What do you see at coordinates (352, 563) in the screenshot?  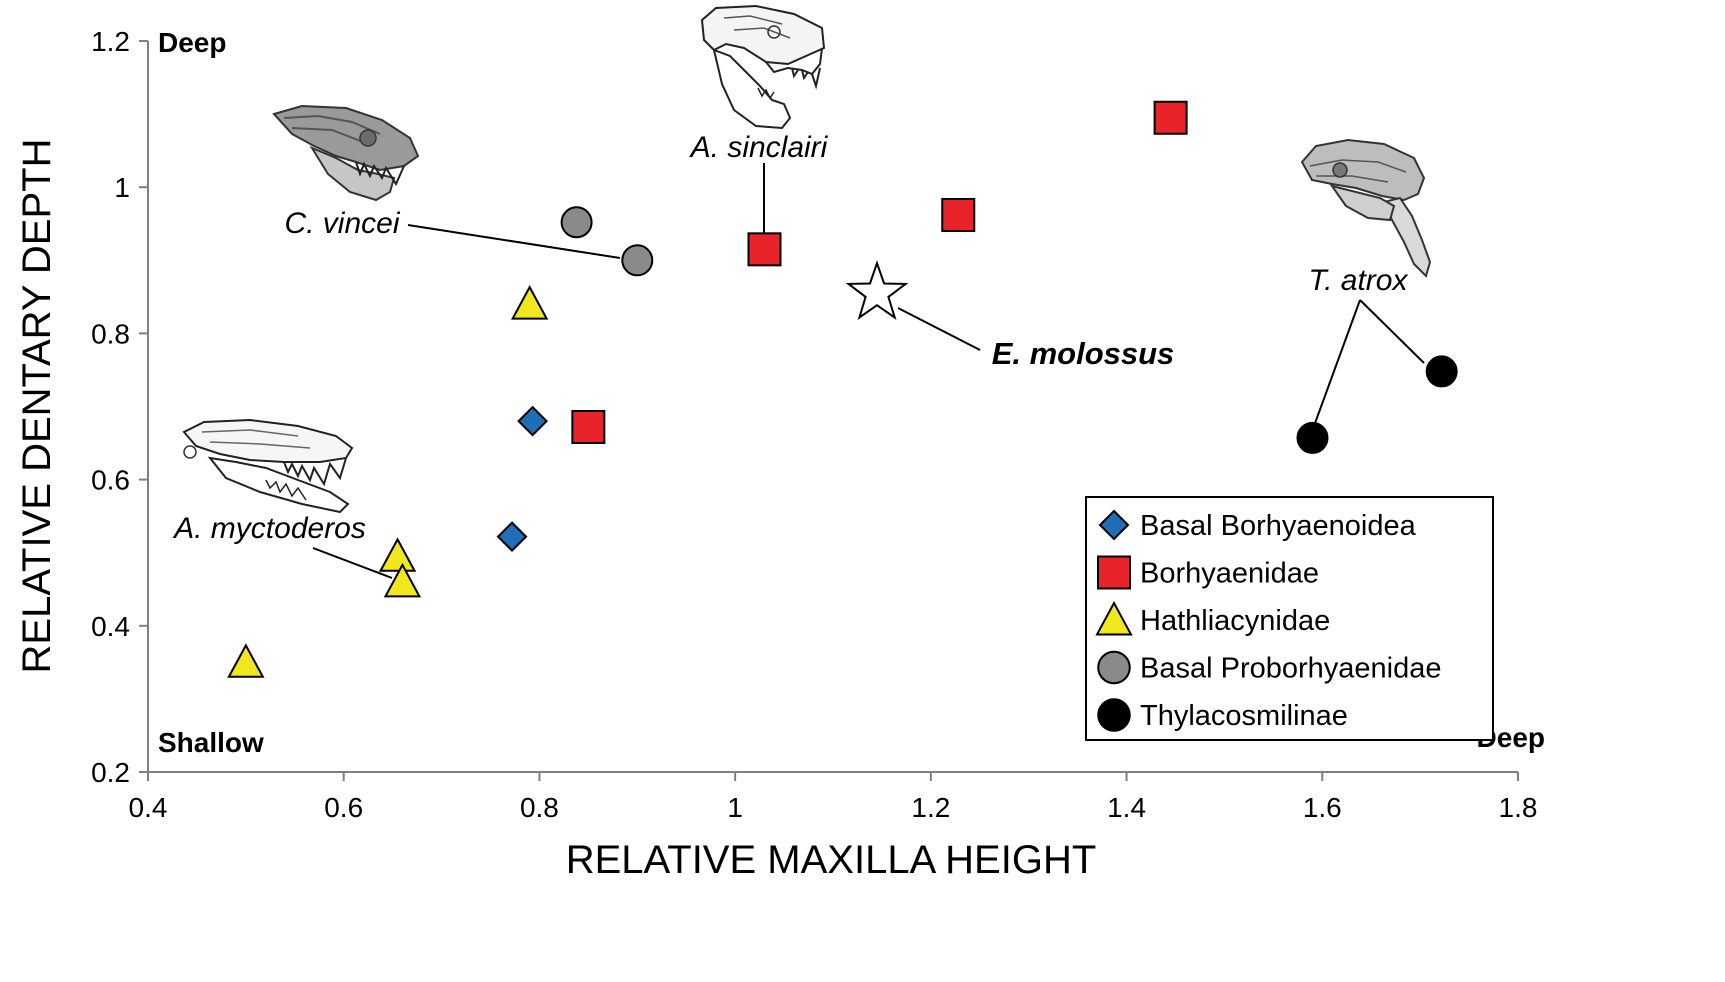 I see `leader-line-a-myctoderos` at bounding box center [352, 563].